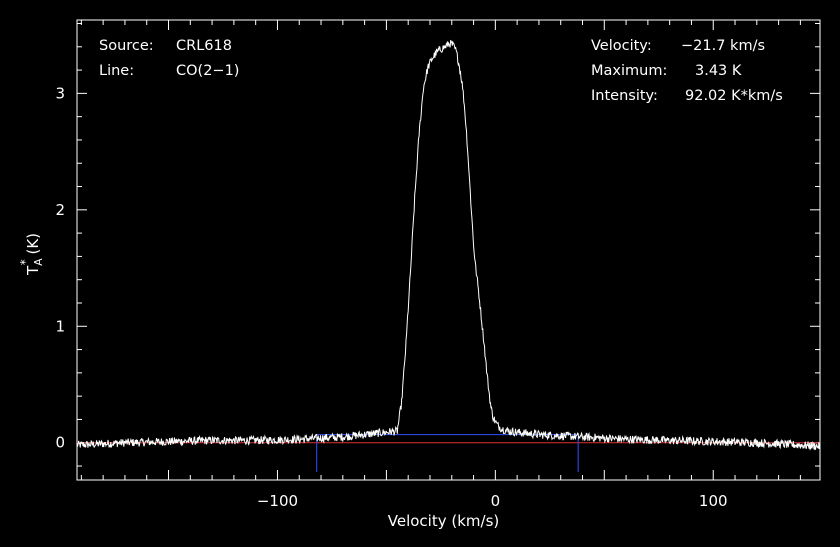  I want to click on y-tick-label: 1, so click(60, 326).